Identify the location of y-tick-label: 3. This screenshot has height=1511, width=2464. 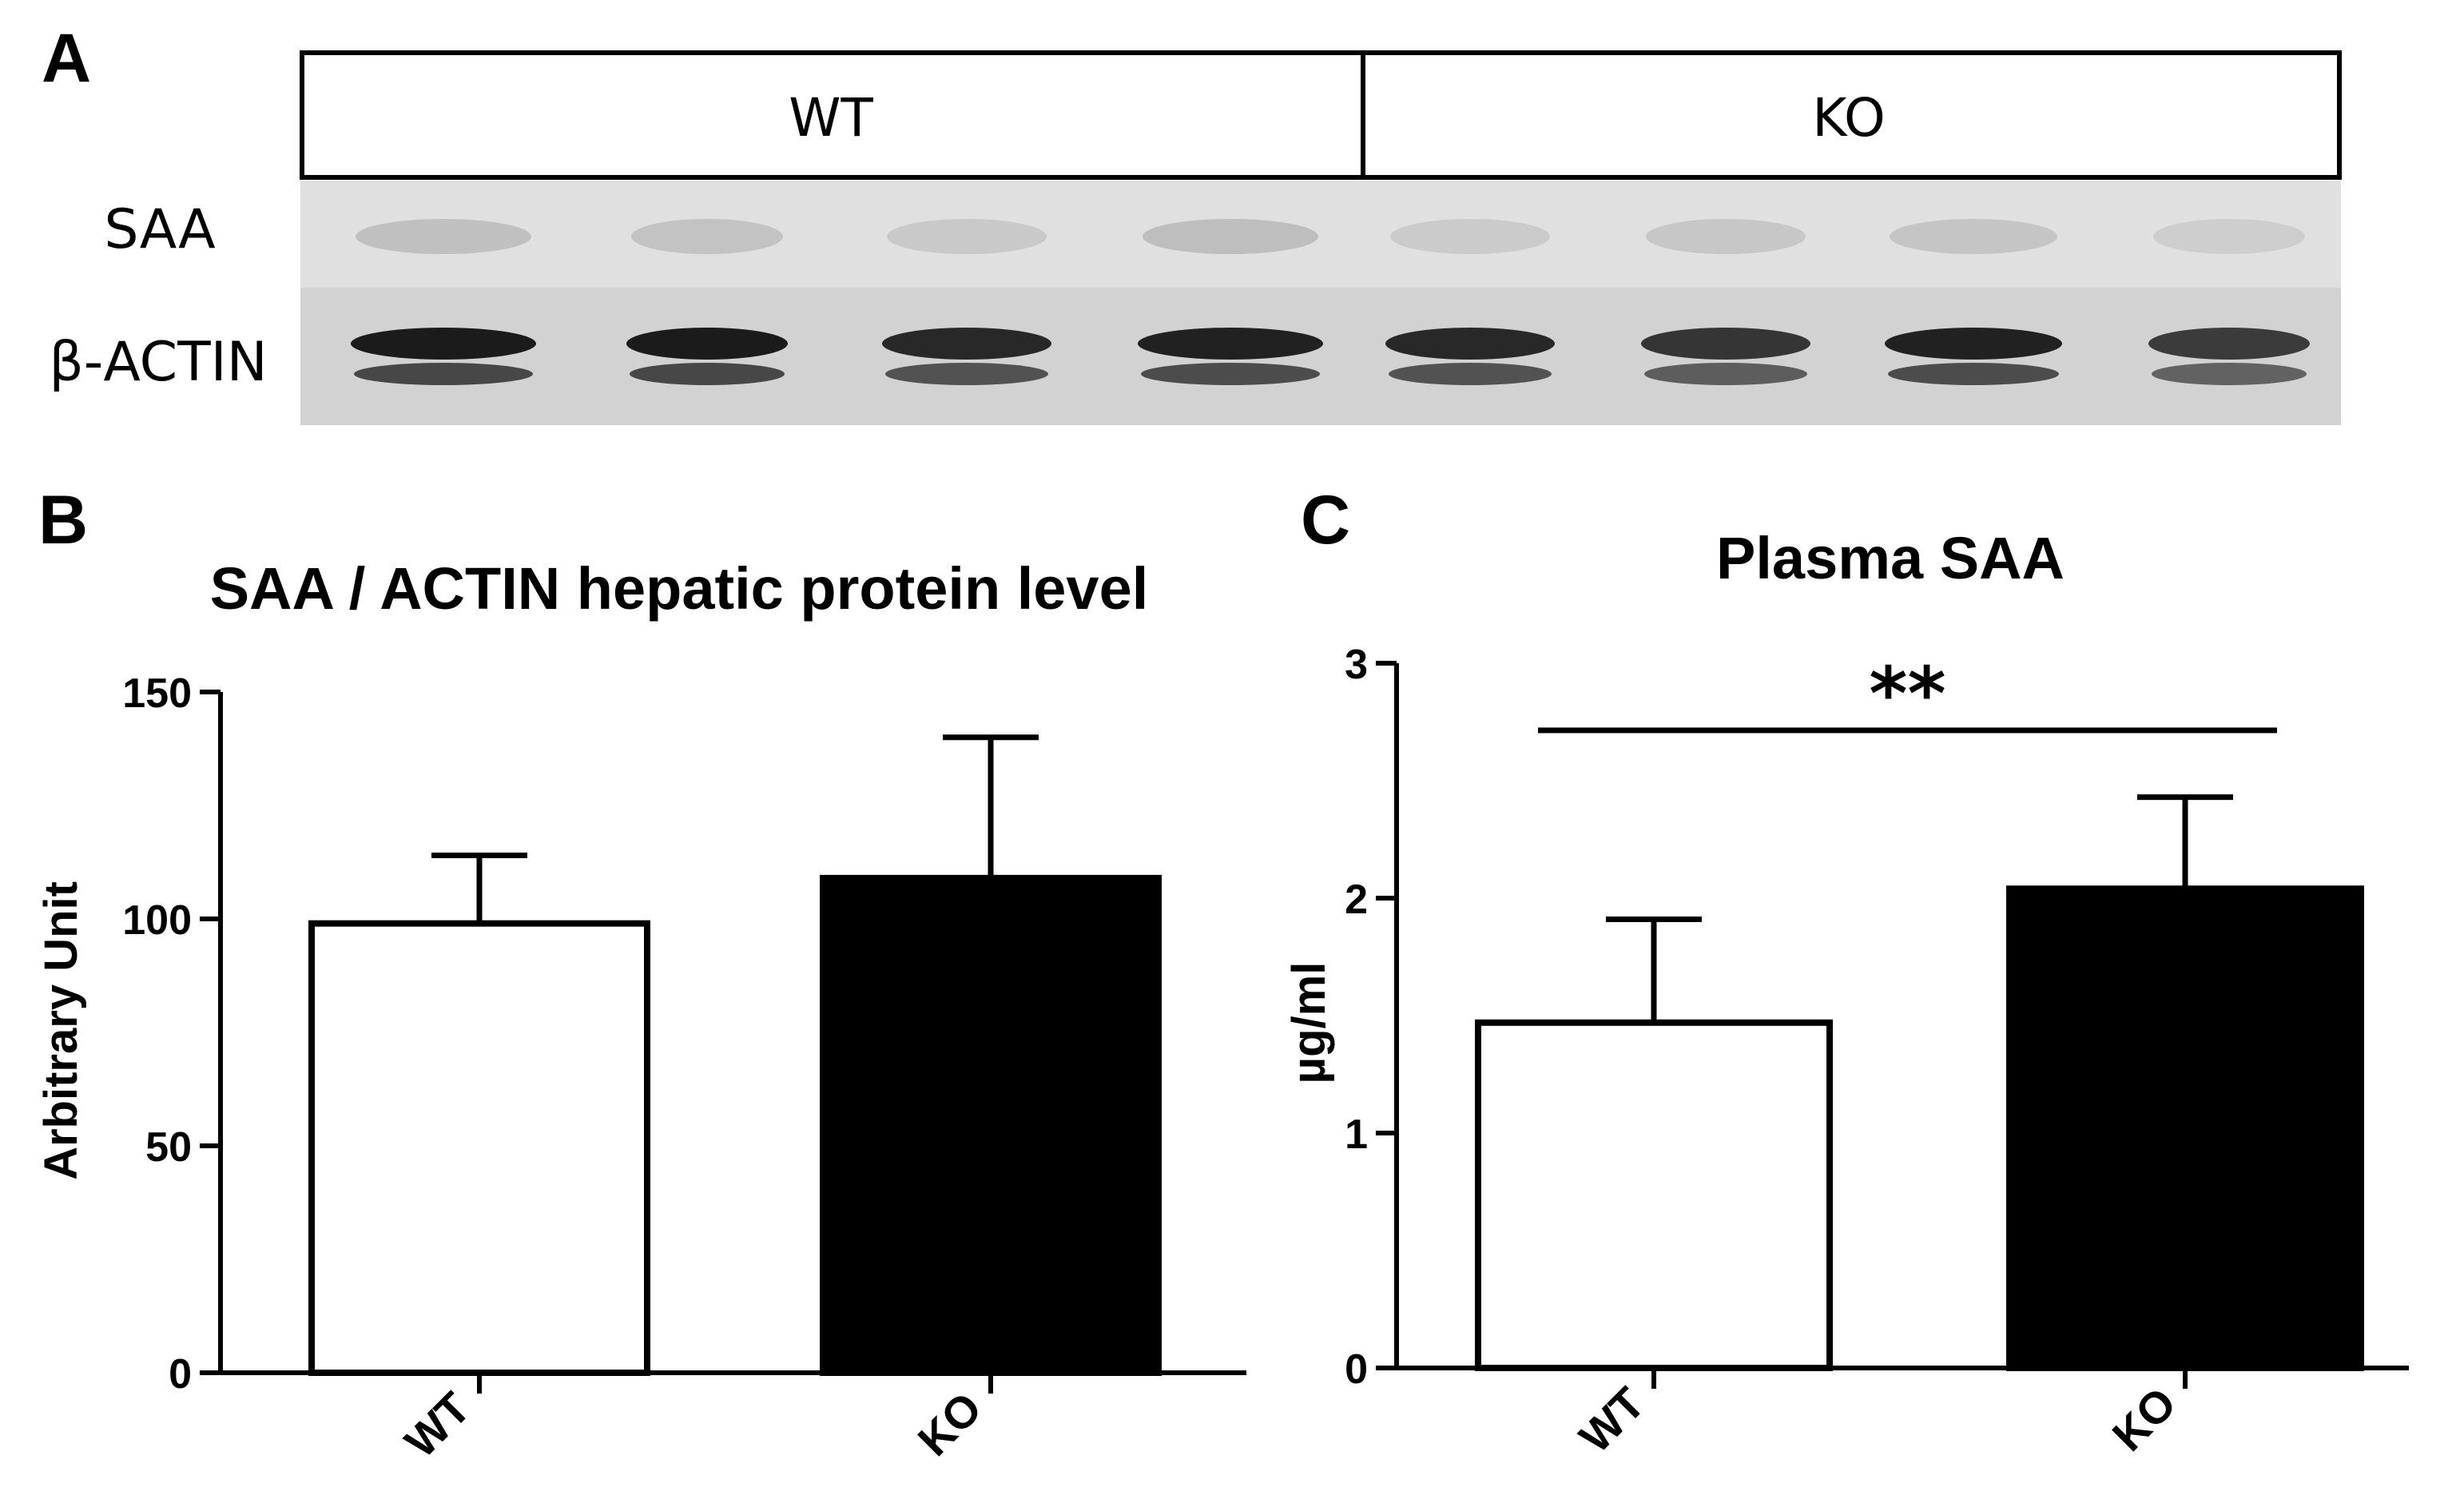
(1356, 665).